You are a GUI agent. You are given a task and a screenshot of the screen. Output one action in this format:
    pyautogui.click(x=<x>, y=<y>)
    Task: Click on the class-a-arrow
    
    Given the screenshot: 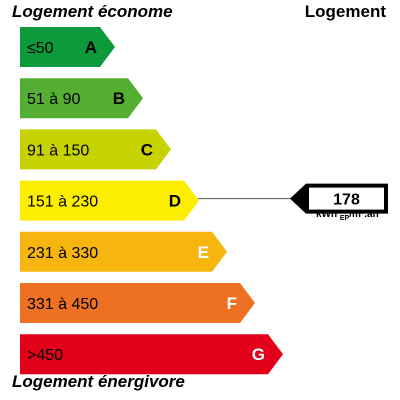 What is the action you would take?
    pyautogui.click(x=67, y=47)
    